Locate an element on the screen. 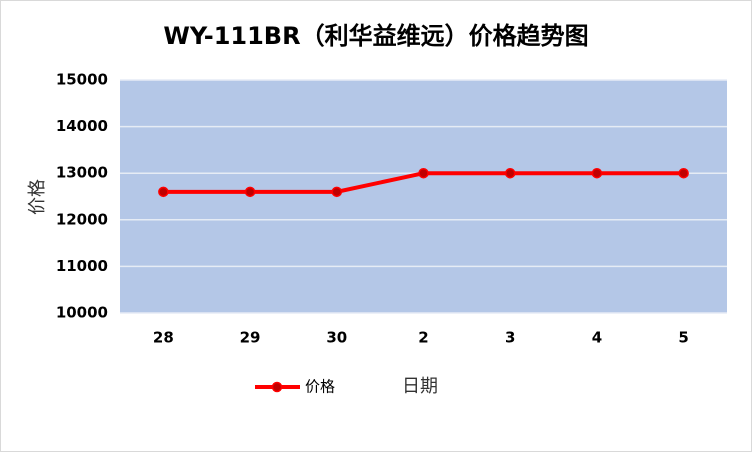 This screenshot has height=452, width=752. x-tick-label: 3 is located at coordinates (510, 338).